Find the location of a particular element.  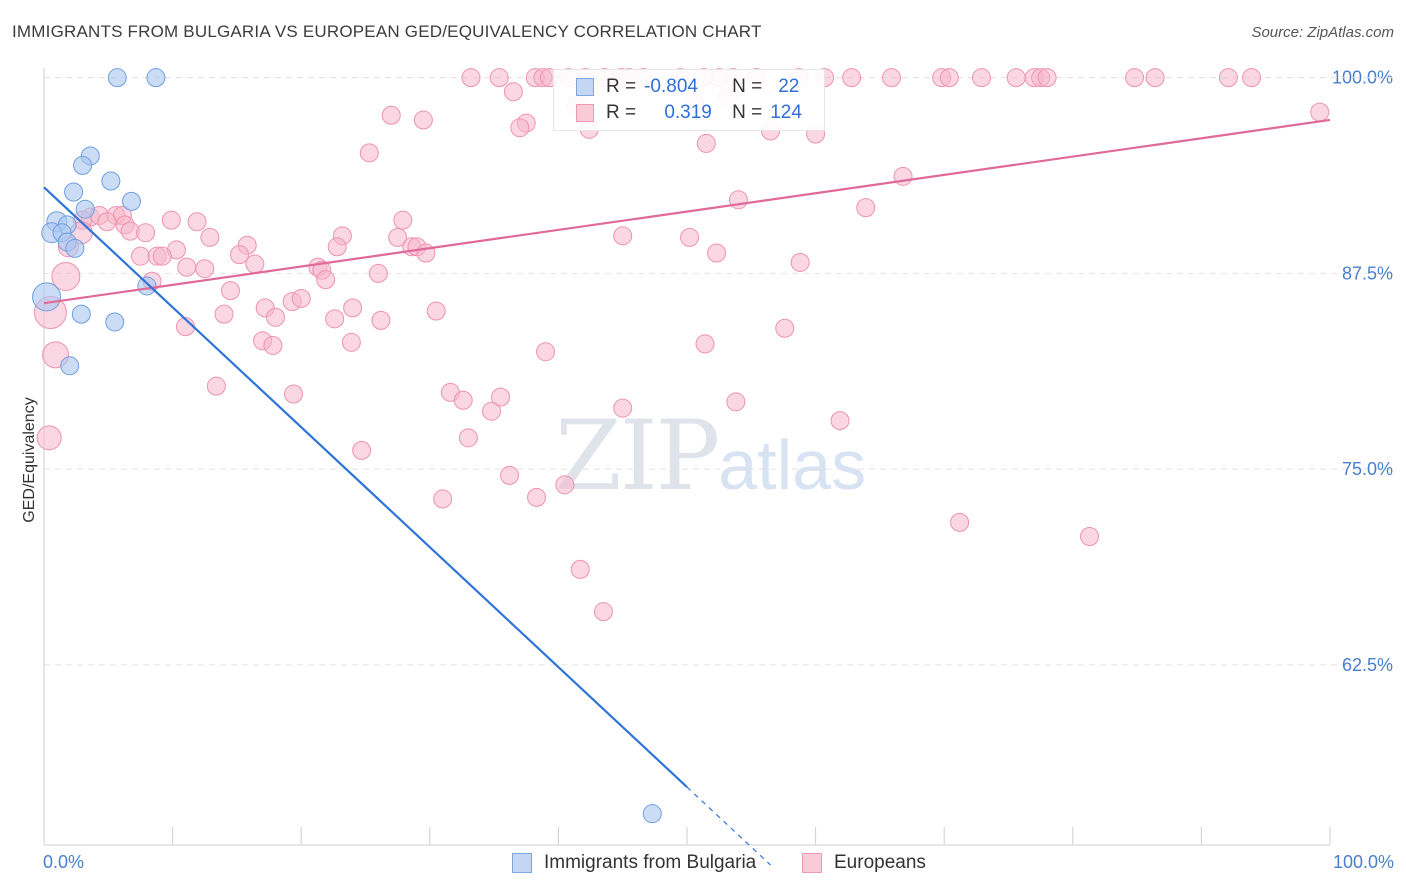

legend-r-value: 0.319 is located at coordinates (688, 112).